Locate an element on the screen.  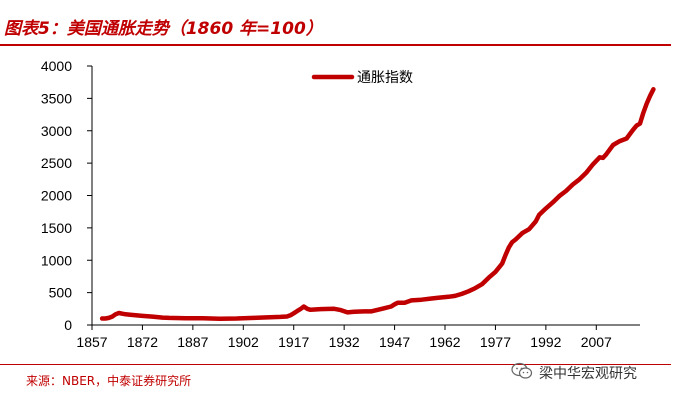
x-tick-label: 1857 is located at coordinates (91, 342).